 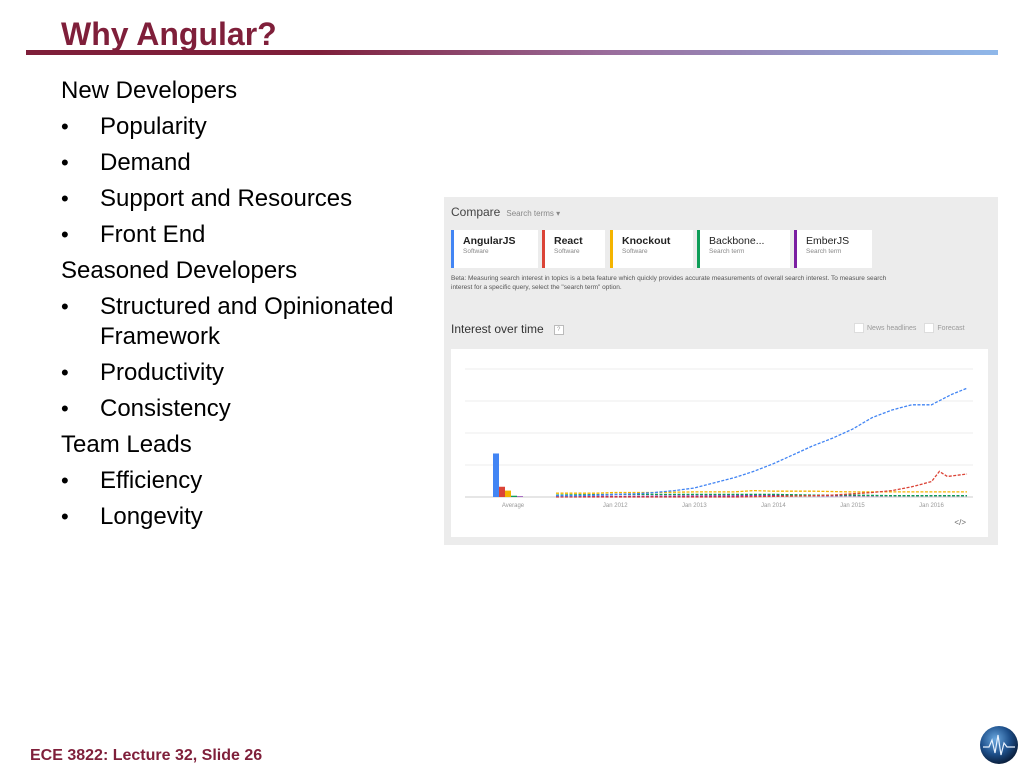 I want to click on chart-options: News headlines Forecast, so click(x=906, y=328).